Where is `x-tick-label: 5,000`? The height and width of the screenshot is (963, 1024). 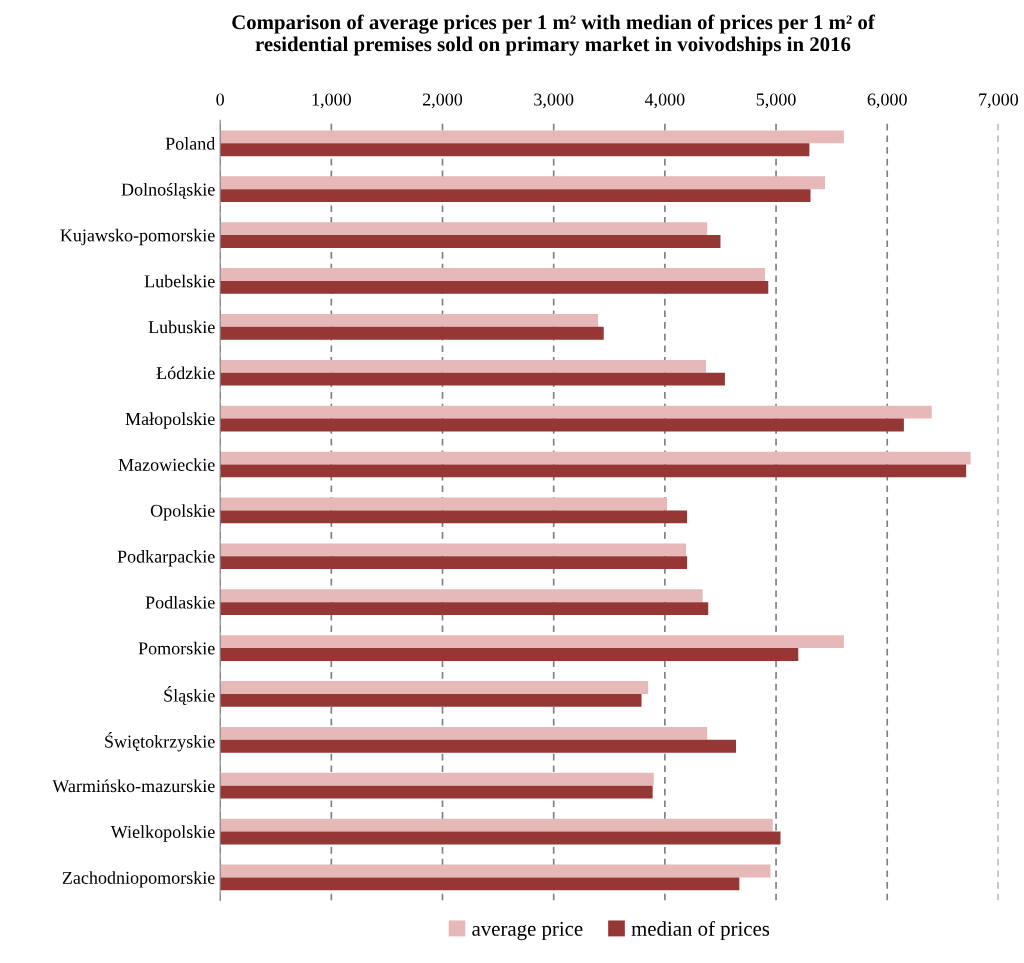
x-tick-label: 5,000 is located at coordinates (776, 101).